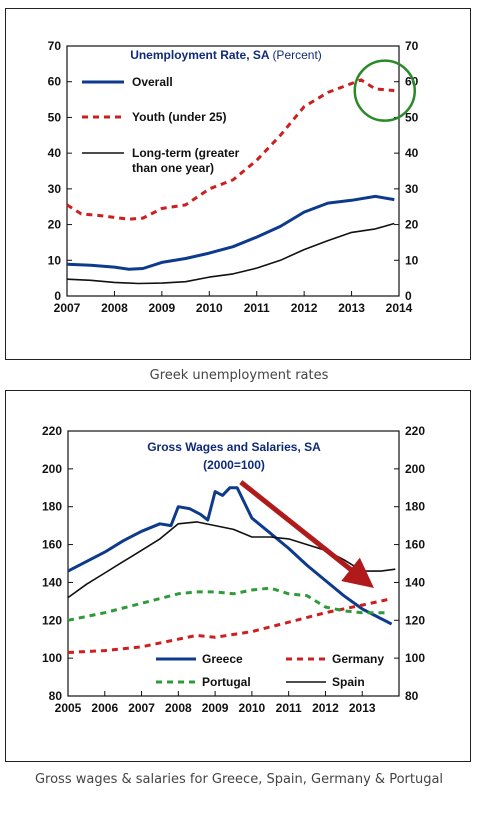 The height and width of the screenshot is (813, 478). What do you see at coordinates (186, 160) in the screenshot?
I see `legend-label-long-term: Long-term (greater than one year)` at bounding box center [186, 160].